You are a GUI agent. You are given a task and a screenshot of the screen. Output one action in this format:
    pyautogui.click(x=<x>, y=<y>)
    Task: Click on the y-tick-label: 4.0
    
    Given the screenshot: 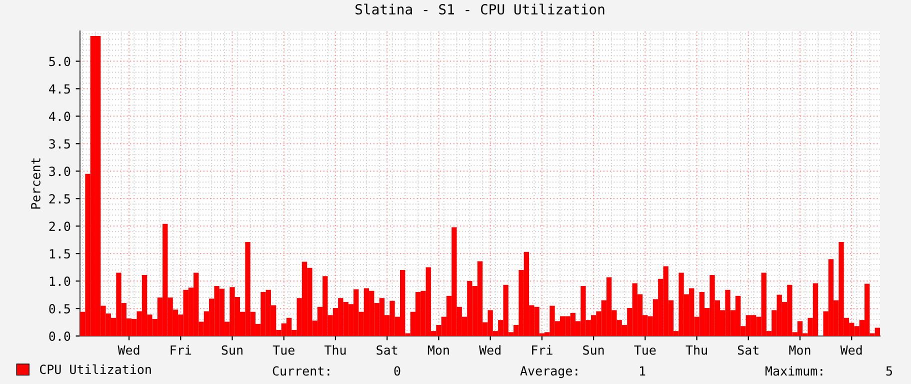 What is the action you would take?
    pyautogui.click(x=59, y=117)
    